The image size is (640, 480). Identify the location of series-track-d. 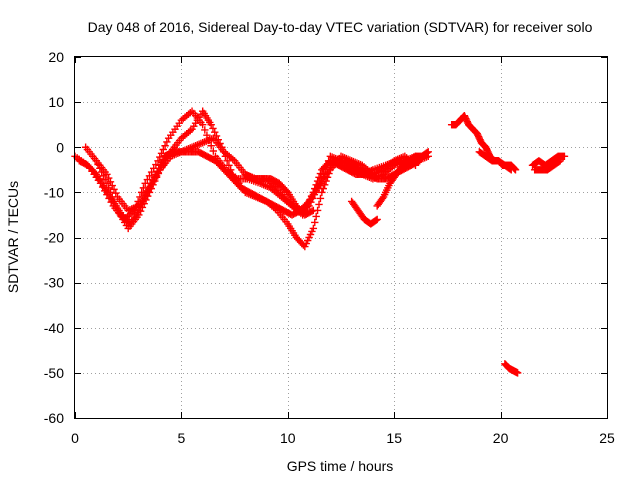
(249, 188).